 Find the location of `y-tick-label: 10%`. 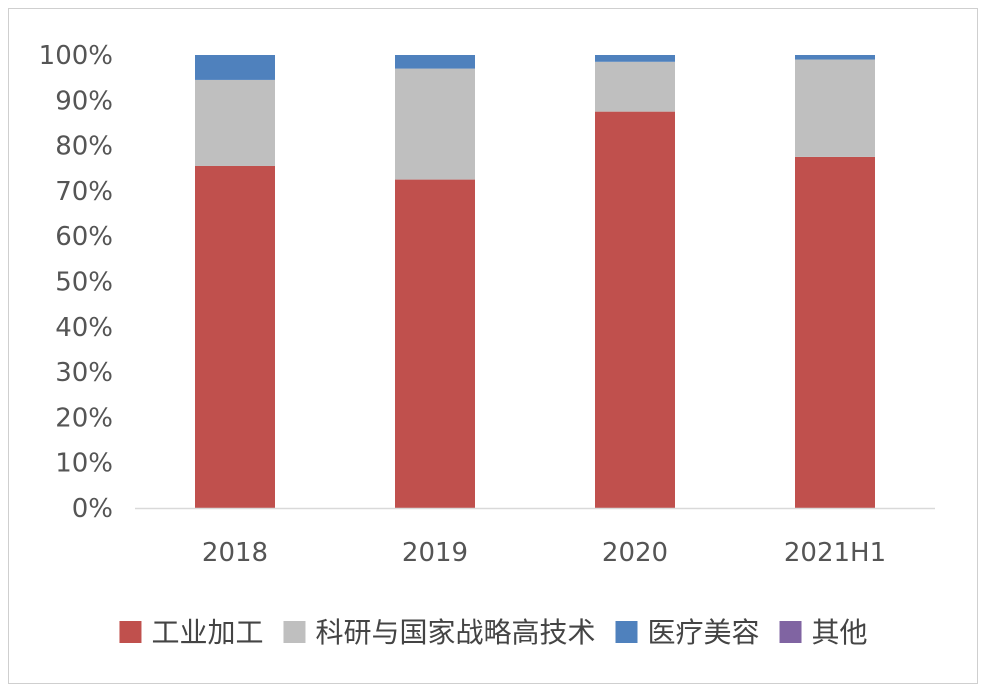

y-tick-label: 10% is located at coordinates (84, 464).